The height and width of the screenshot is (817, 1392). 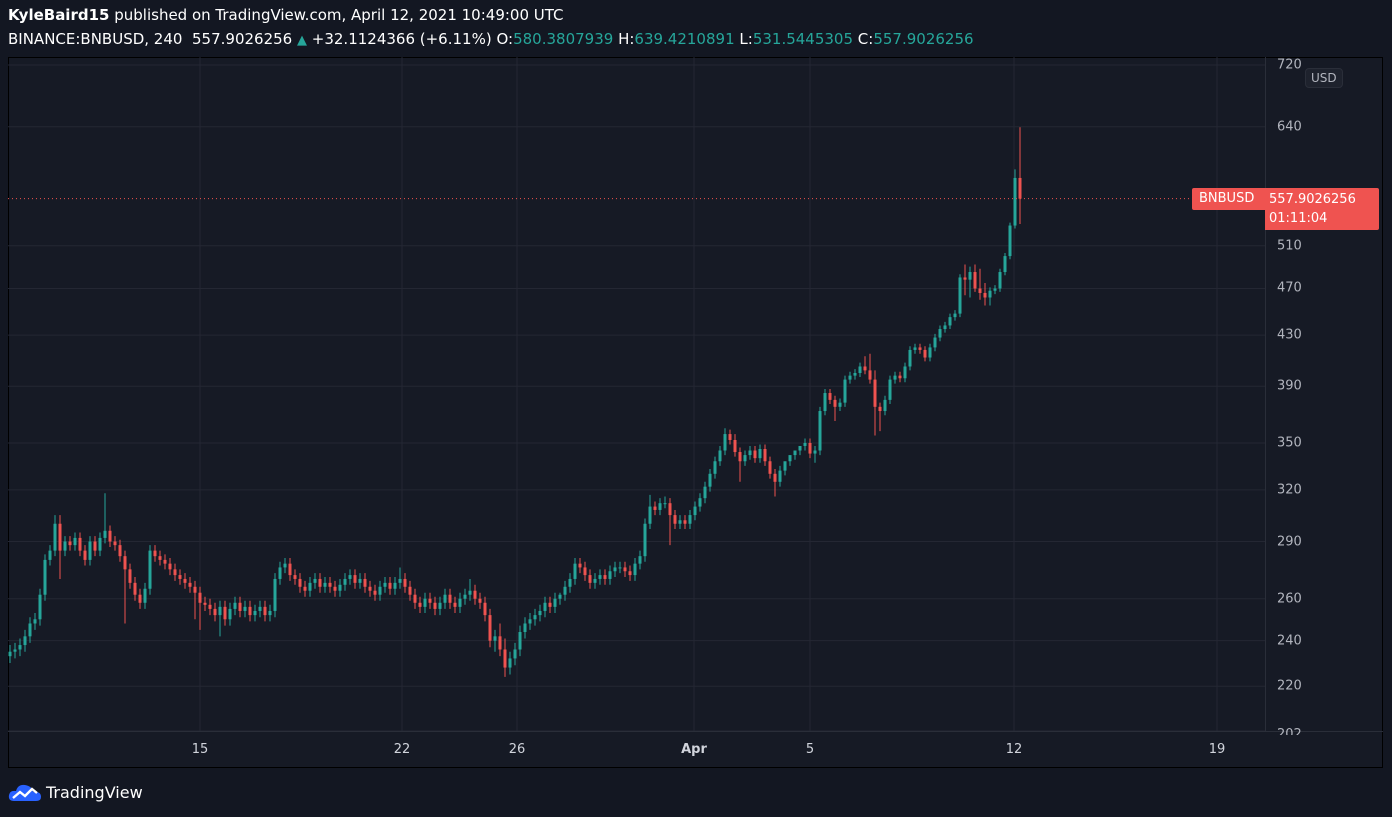 I want to click on cloud-logo-icon, so click(x=24, y=792).